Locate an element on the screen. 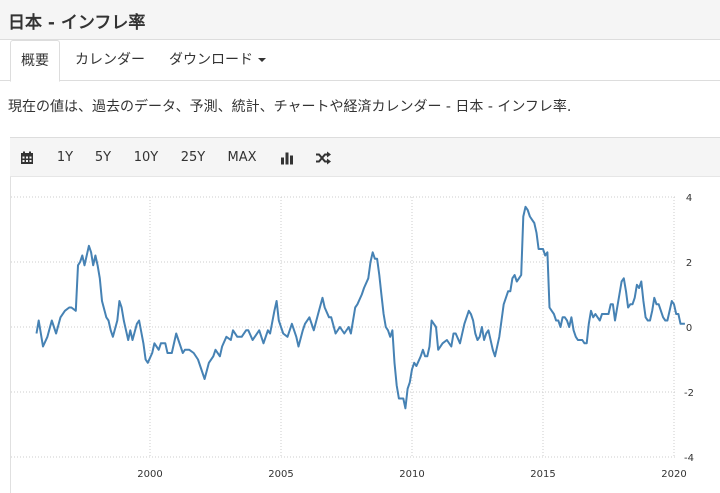 This screenshot has width=720, height=493. calendar-icon-glyph is located at coordinates (27, 157).